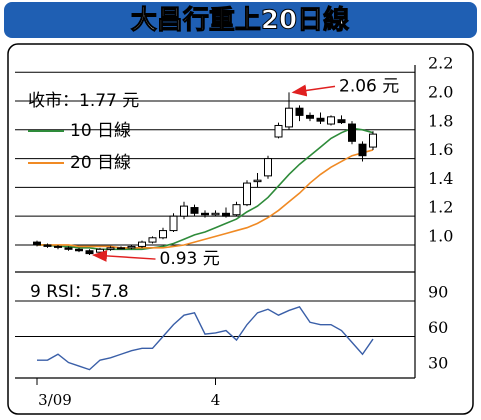 This screenshot has width=481, height=420. I want to click on y-tick-label: 1.4, so click(440, 178).